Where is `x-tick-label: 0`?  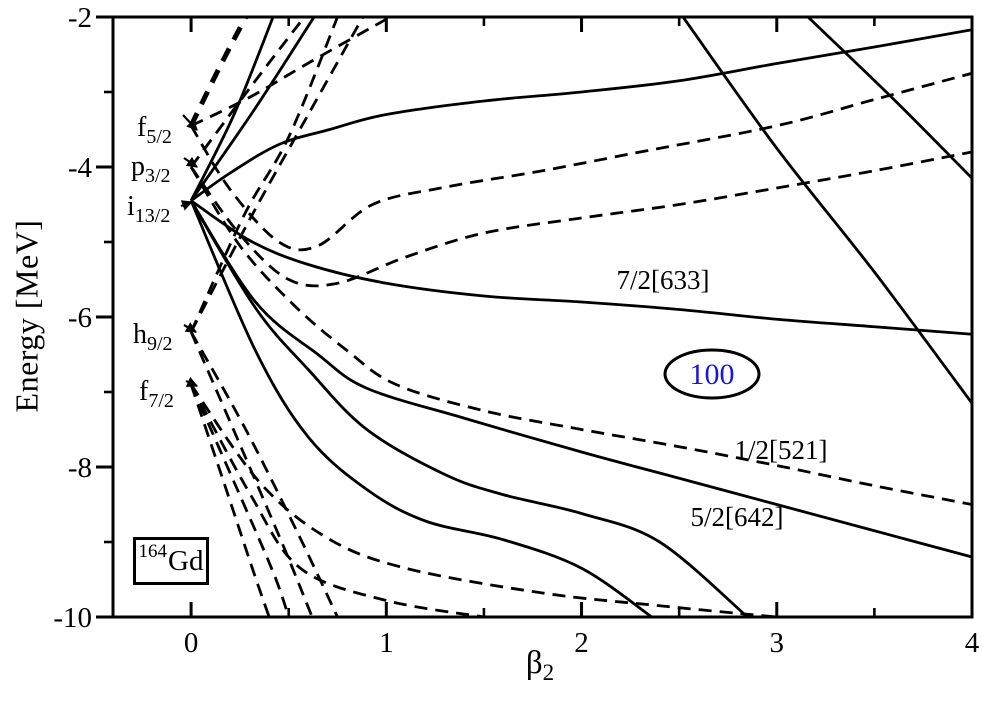 x-tick-label: 0 is located at coordinates (191, 643).